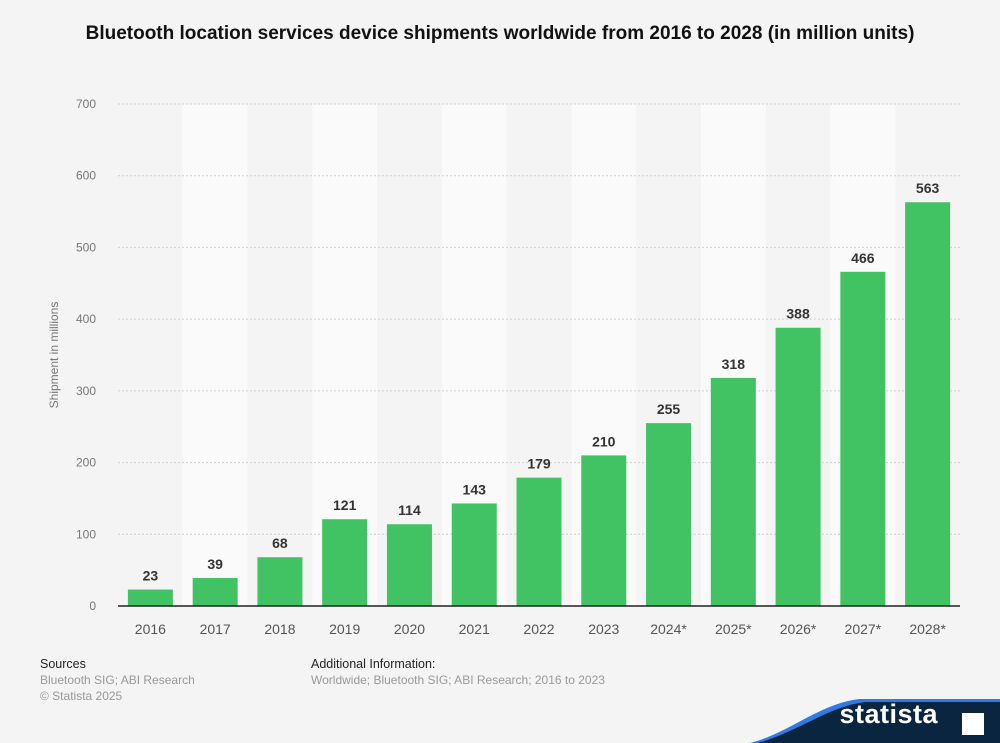 The height and width of the screenshot is (743, 1000). What do you see at coordinates (54, 355) in the screenshot?
I see `y-axis-label: Shipment in millions` at bounding box center [54, 355].